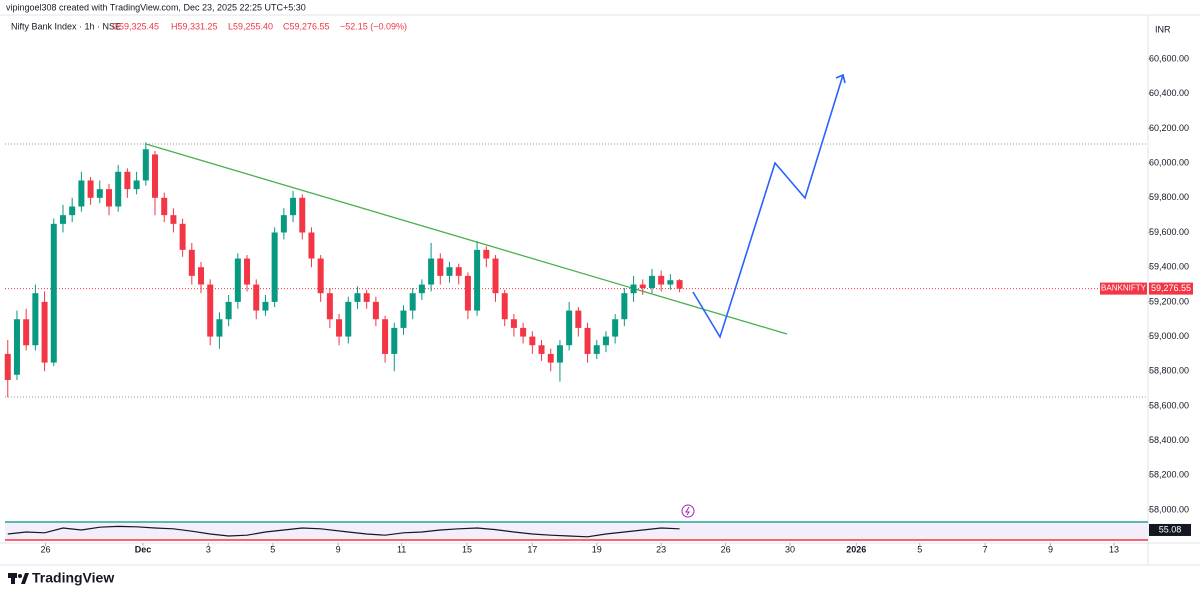  What do you see at coordinates (661, 549) in the screenshot?
I see `x-tick-label: 23` at bounding box center [661, 549].